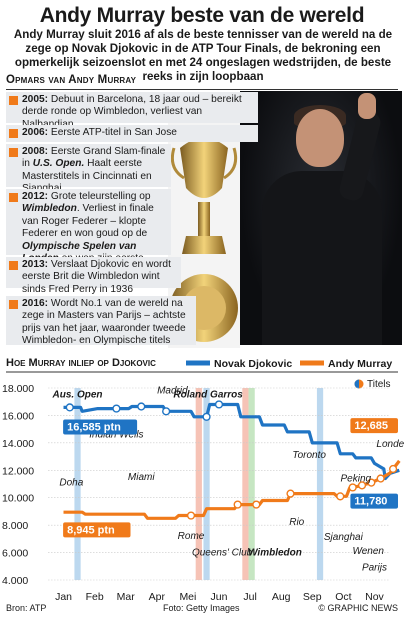 The image size is (404, 618). What do you see at coordinates (344, 537) in the screenshot?
I see `tournament-annotation: Sjanghai` at bounding box center [344, 537].